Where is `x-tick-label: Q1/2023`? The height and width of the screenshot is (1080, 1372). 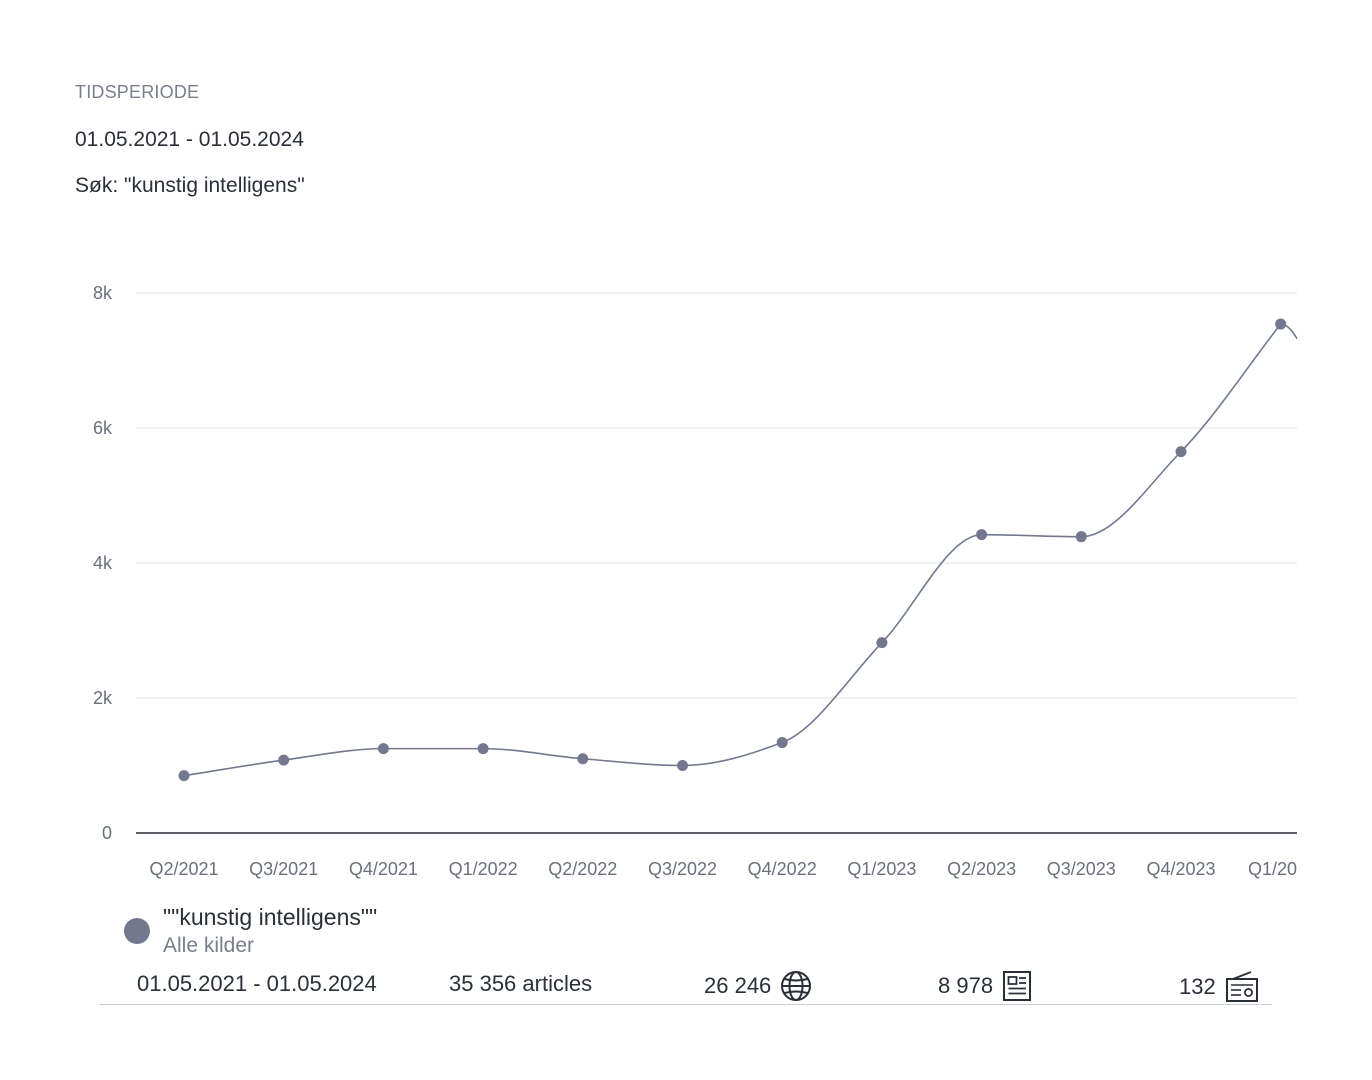
x-tick-label: Q1/2023 is located at coordinates (881, 869).